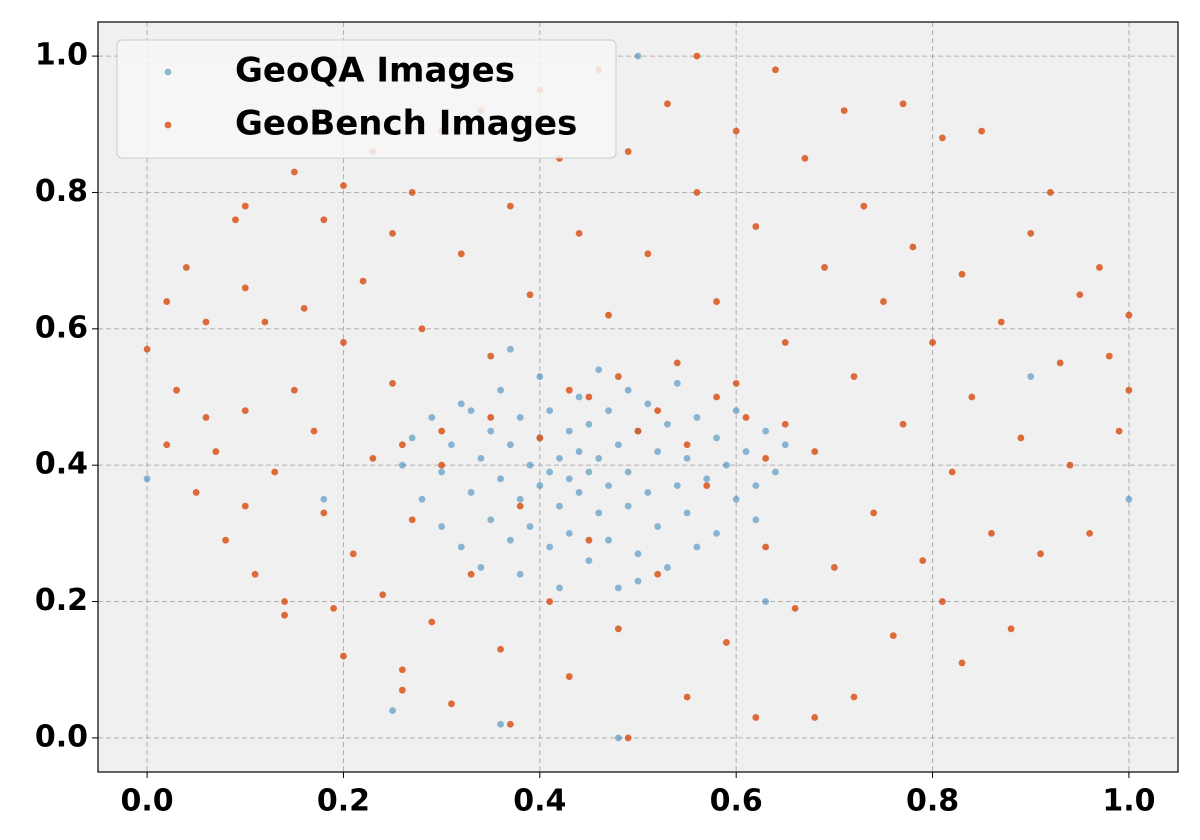 The width and height of the screenshot is (1200, 840). I want to click on y-tick-label: 0.8, so click(61, 191).